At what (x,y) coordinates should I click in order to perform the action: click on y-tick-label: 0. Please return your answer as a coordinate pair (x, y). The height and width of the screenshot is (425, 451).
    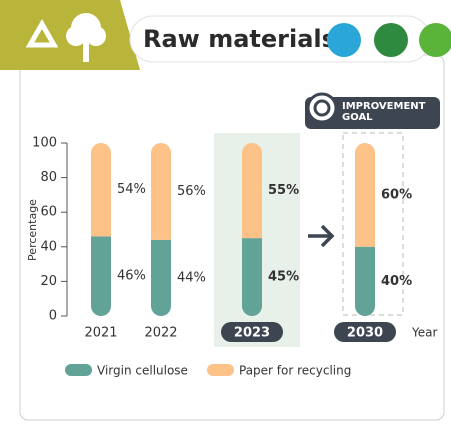
    Looking at the image, I should click on (53, 316).